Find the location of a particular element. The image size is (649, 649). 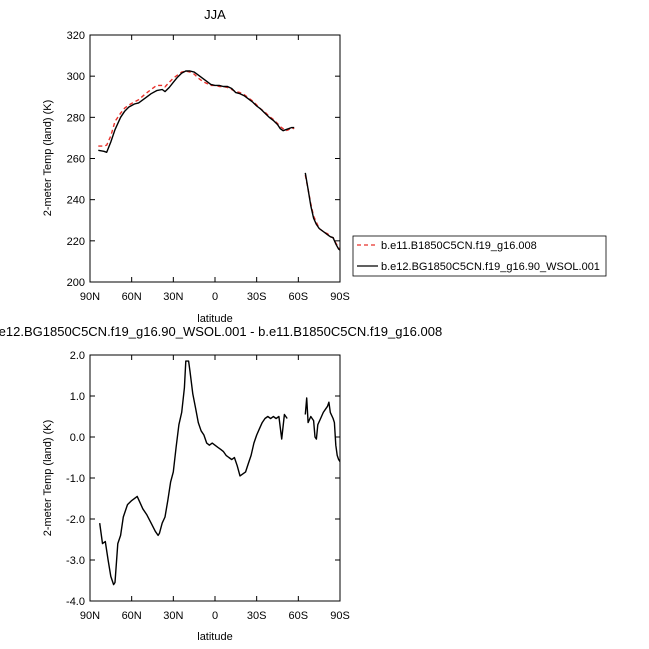

bottom-plot-frame is located at coordinates (215, 478).